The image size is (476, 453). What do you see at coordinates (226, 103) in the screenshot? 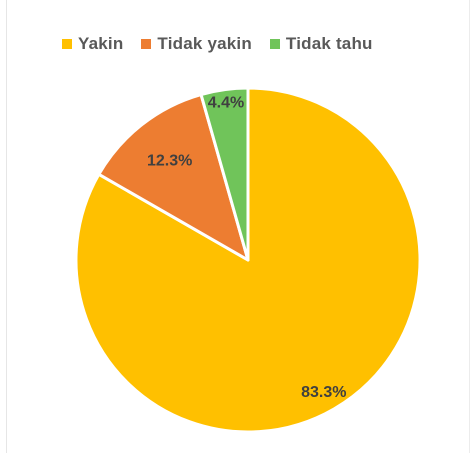
I see `data-label-tidak-tahu: 4.4%` at bounding box center [226, 103].